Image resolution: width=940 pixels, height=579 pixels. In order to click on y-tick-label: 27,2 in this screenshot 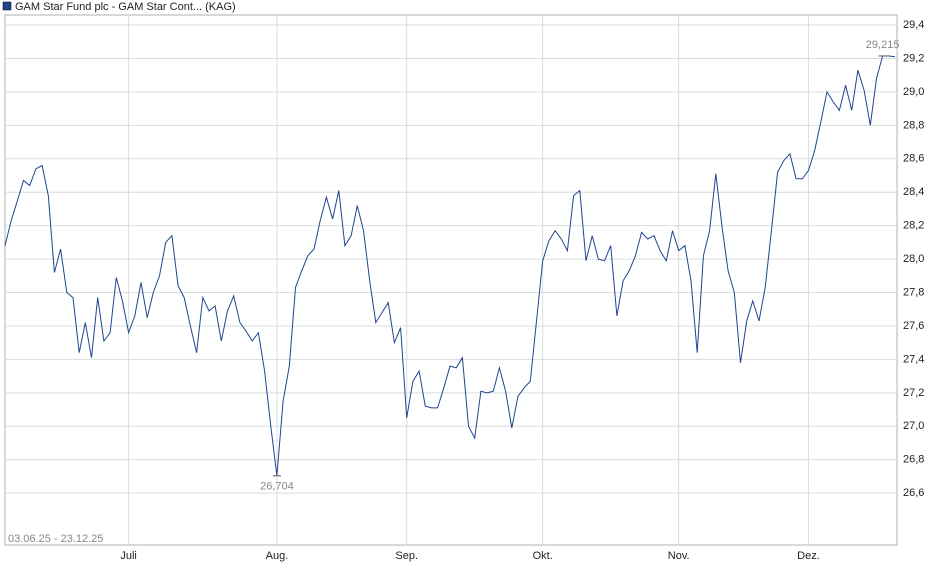, I will do `click(913, 393)`.